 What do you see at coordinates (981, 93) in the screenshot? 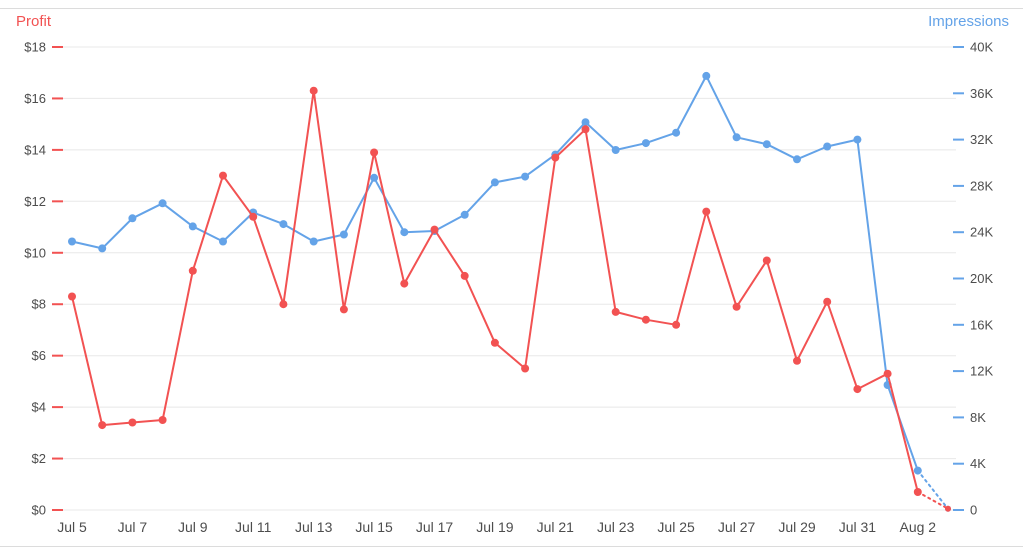
I see `right-tick-label: 36K` at bounding box center [981, 93].